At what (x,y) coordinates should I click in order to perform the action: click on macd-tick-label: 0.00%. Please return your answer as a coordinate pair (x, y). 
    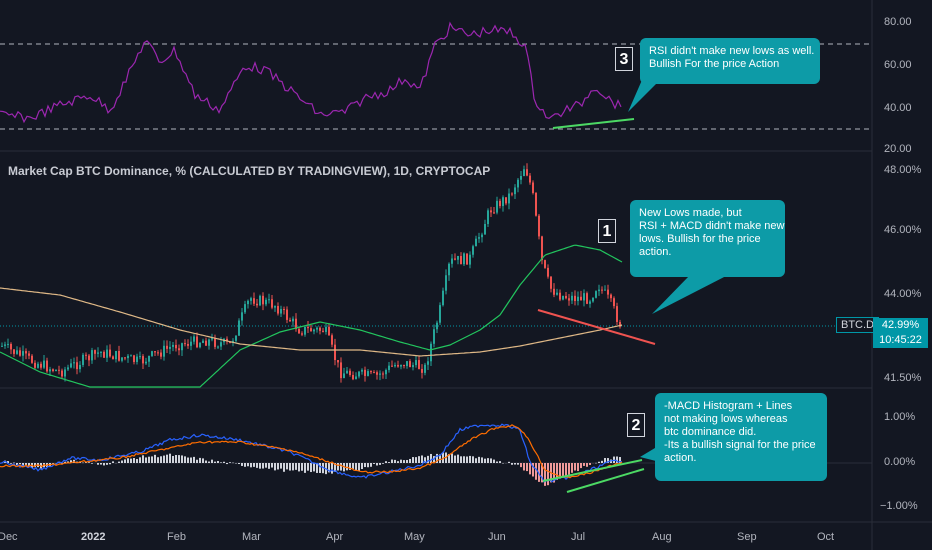
    Looking at the image, I should click on (899, 462).